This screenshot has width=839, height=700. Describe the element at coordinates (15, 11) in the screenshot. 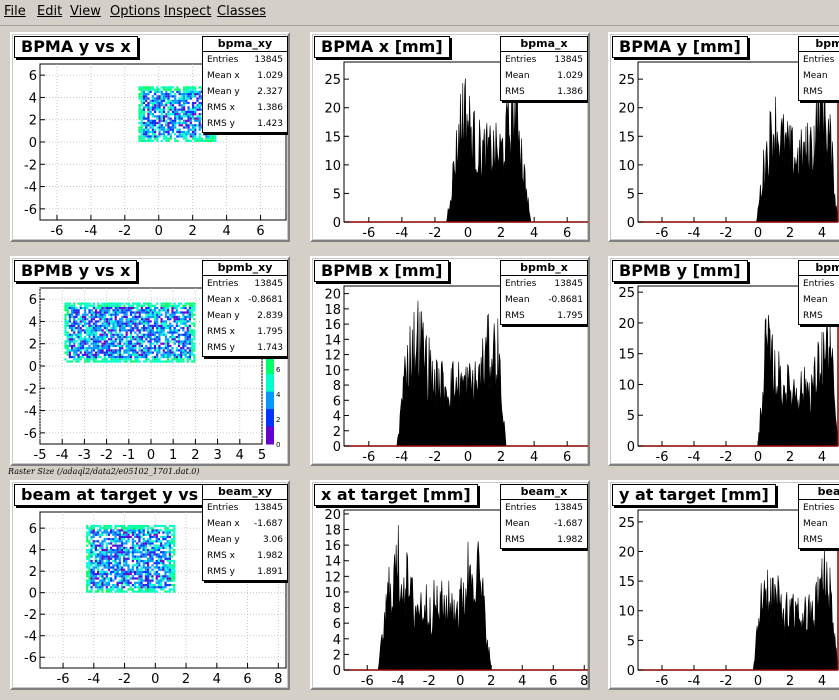

I see `menu-file: File` at that location.